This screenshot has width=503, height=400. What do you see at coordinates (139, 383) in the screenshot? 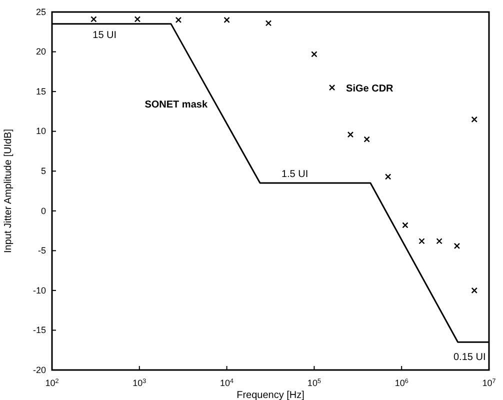
I see `x-tick-label: 10$^{3}$` at bounding box center [139, 383].